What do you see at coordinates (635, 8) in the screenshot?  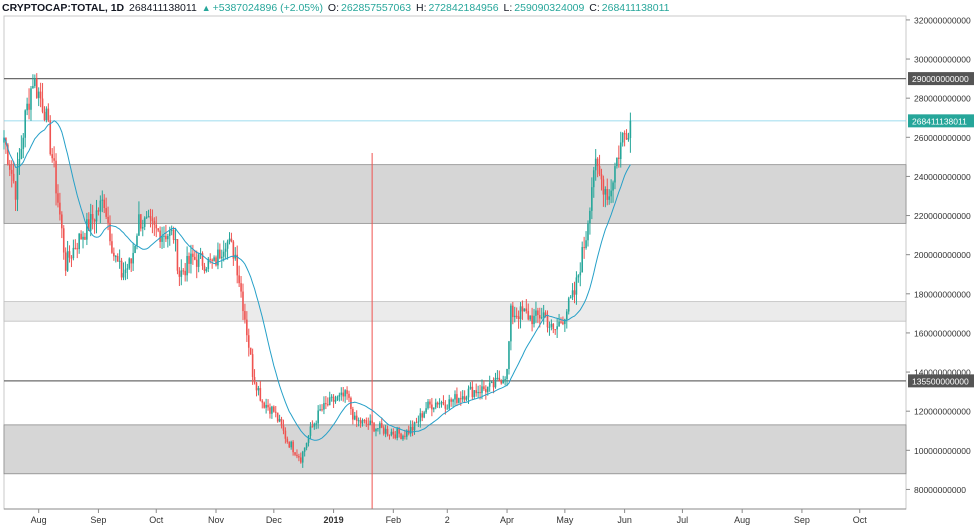 I see `close-value: 268411138011` at bounding box center [635, 8].